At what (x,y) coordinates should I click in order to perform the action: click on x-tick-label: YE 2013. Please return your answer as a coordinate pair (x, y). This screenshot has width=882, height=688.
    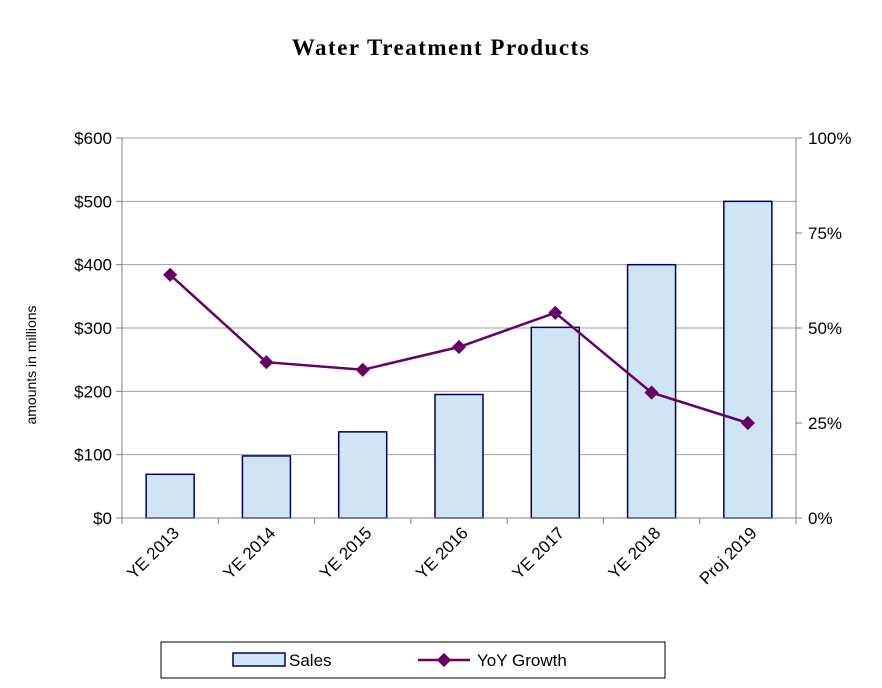
    Looking at the image, I should click on (153, 553).